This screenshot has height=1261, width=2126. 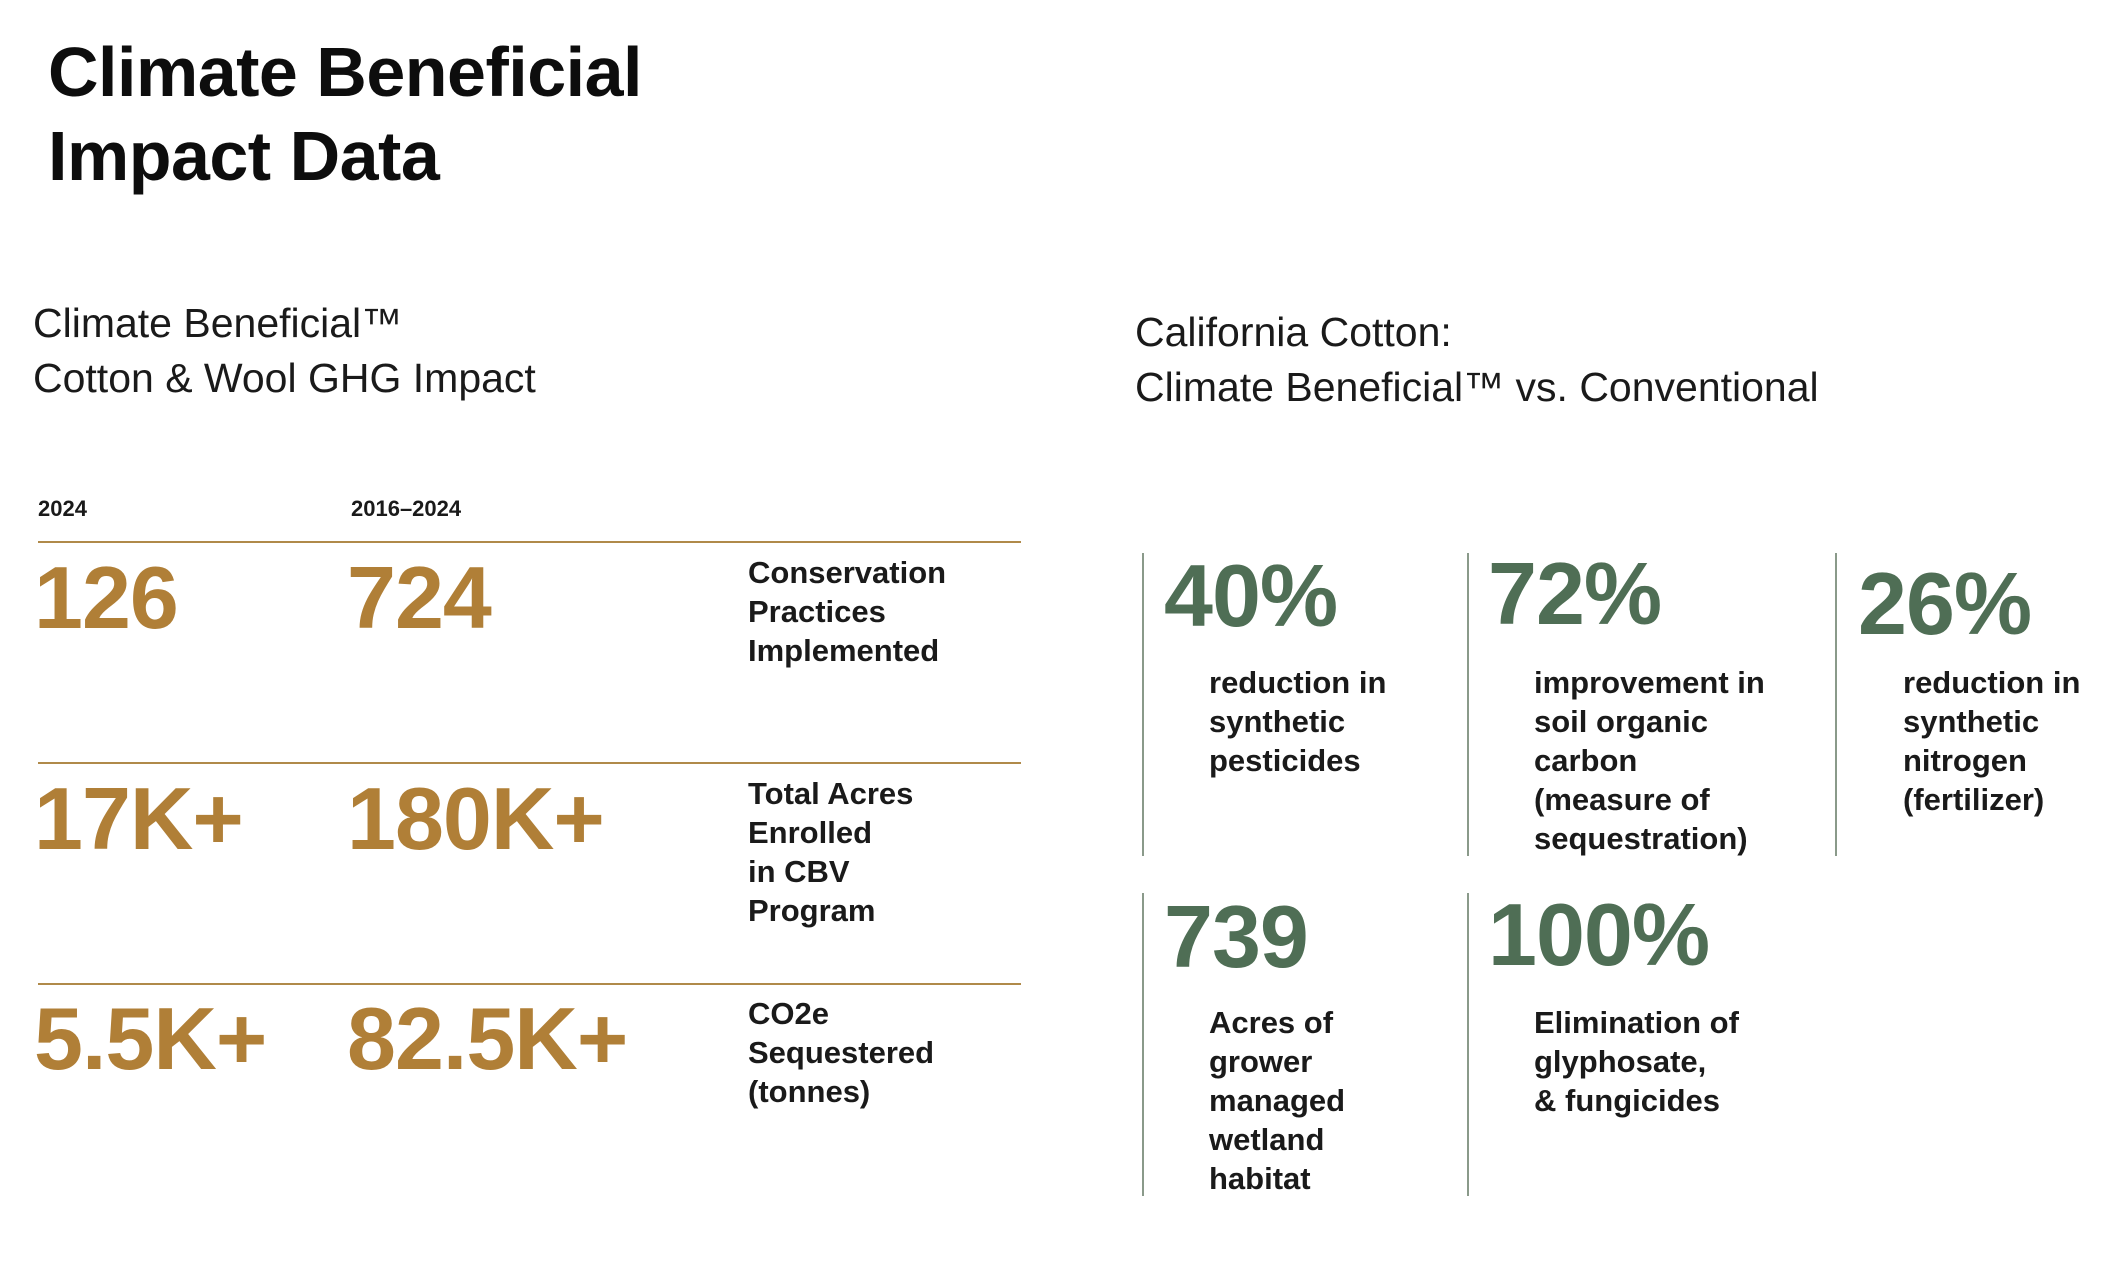 What do you see at coordinates (817, 611) in the screenshot?
I see `label-line: Practices` at bounding box center [817, 611].